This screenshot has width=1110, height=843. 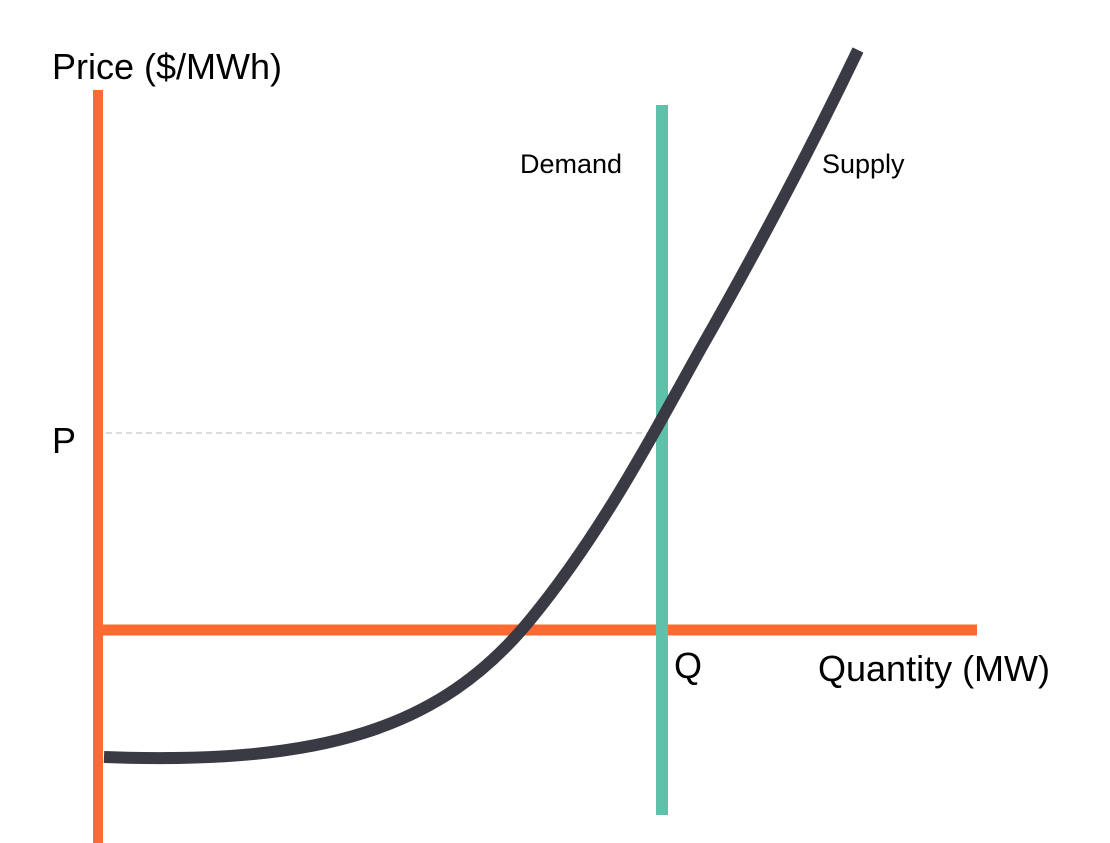 I want to click on x-tick-label-q: Q, so click(x=688, y=665).